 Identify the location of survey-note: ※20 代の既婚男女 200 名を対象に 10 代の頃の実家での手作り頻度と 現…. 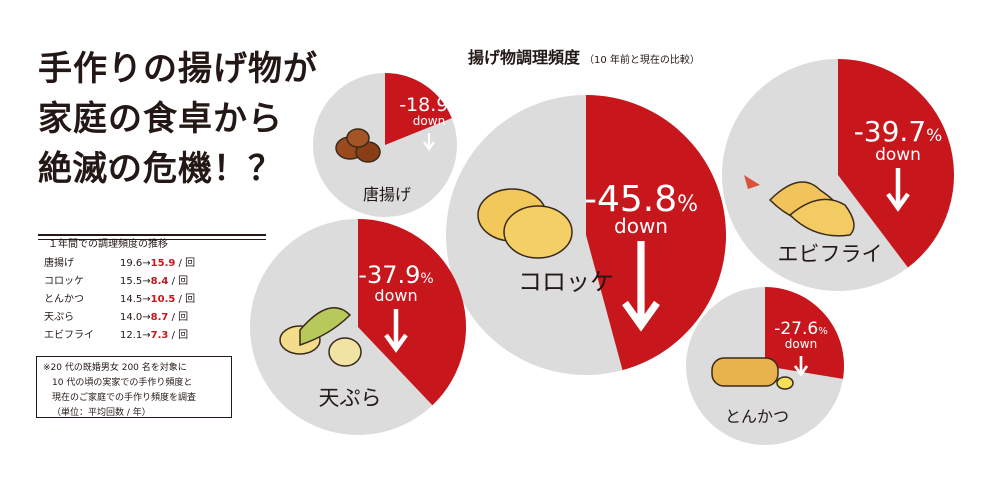
(134, 387).